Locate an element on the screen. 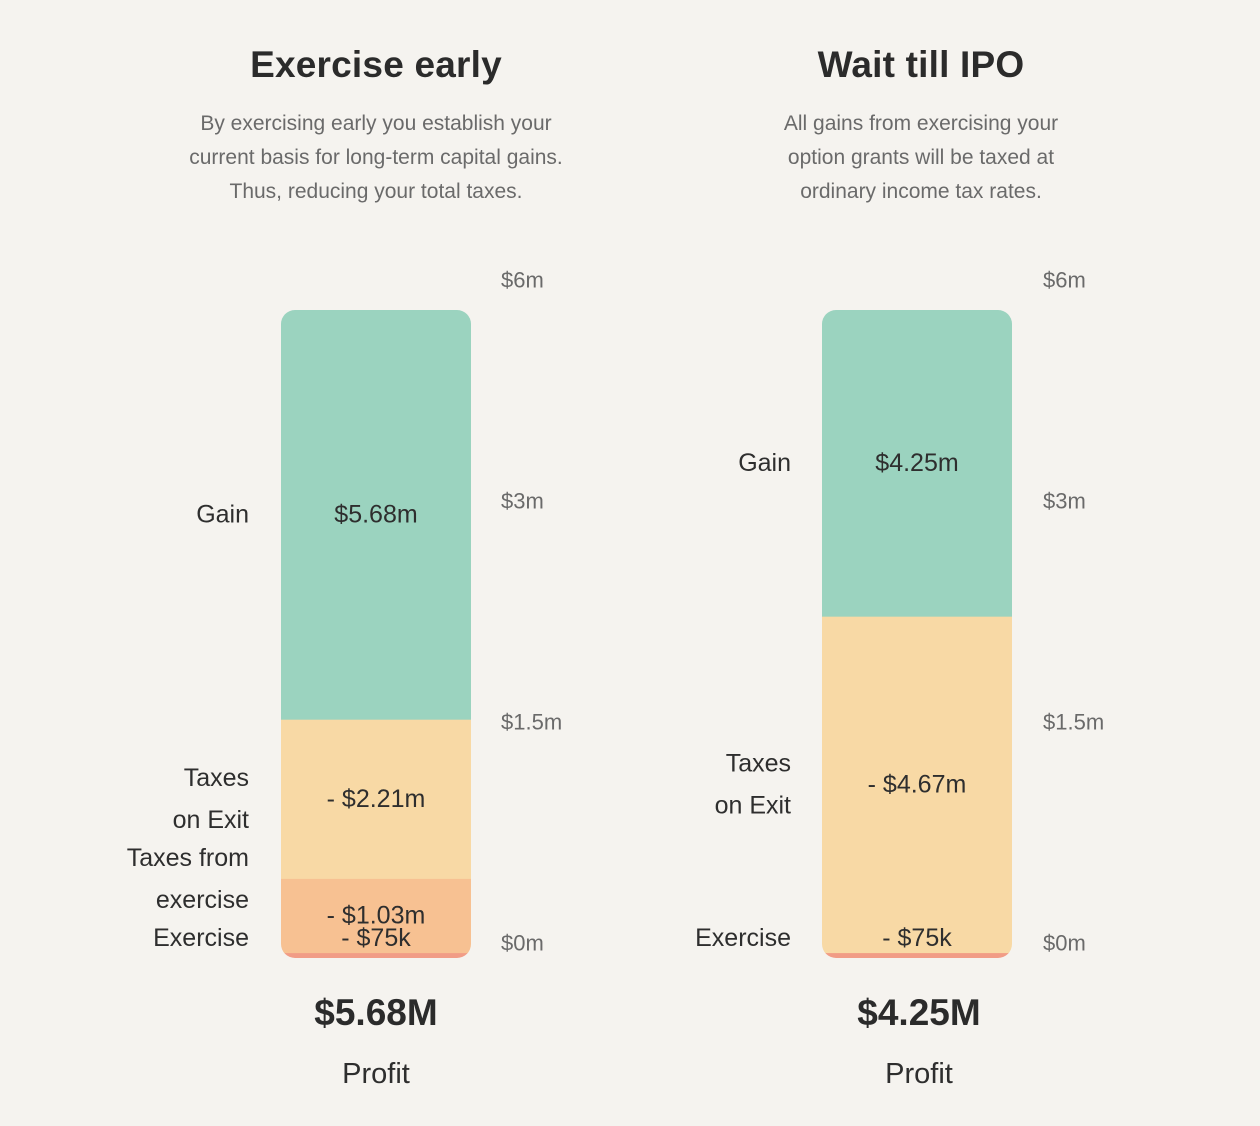 This screenshot has width=1260, height=1126. data-label-gain: $4.25m is located at coordinates (916, 463).